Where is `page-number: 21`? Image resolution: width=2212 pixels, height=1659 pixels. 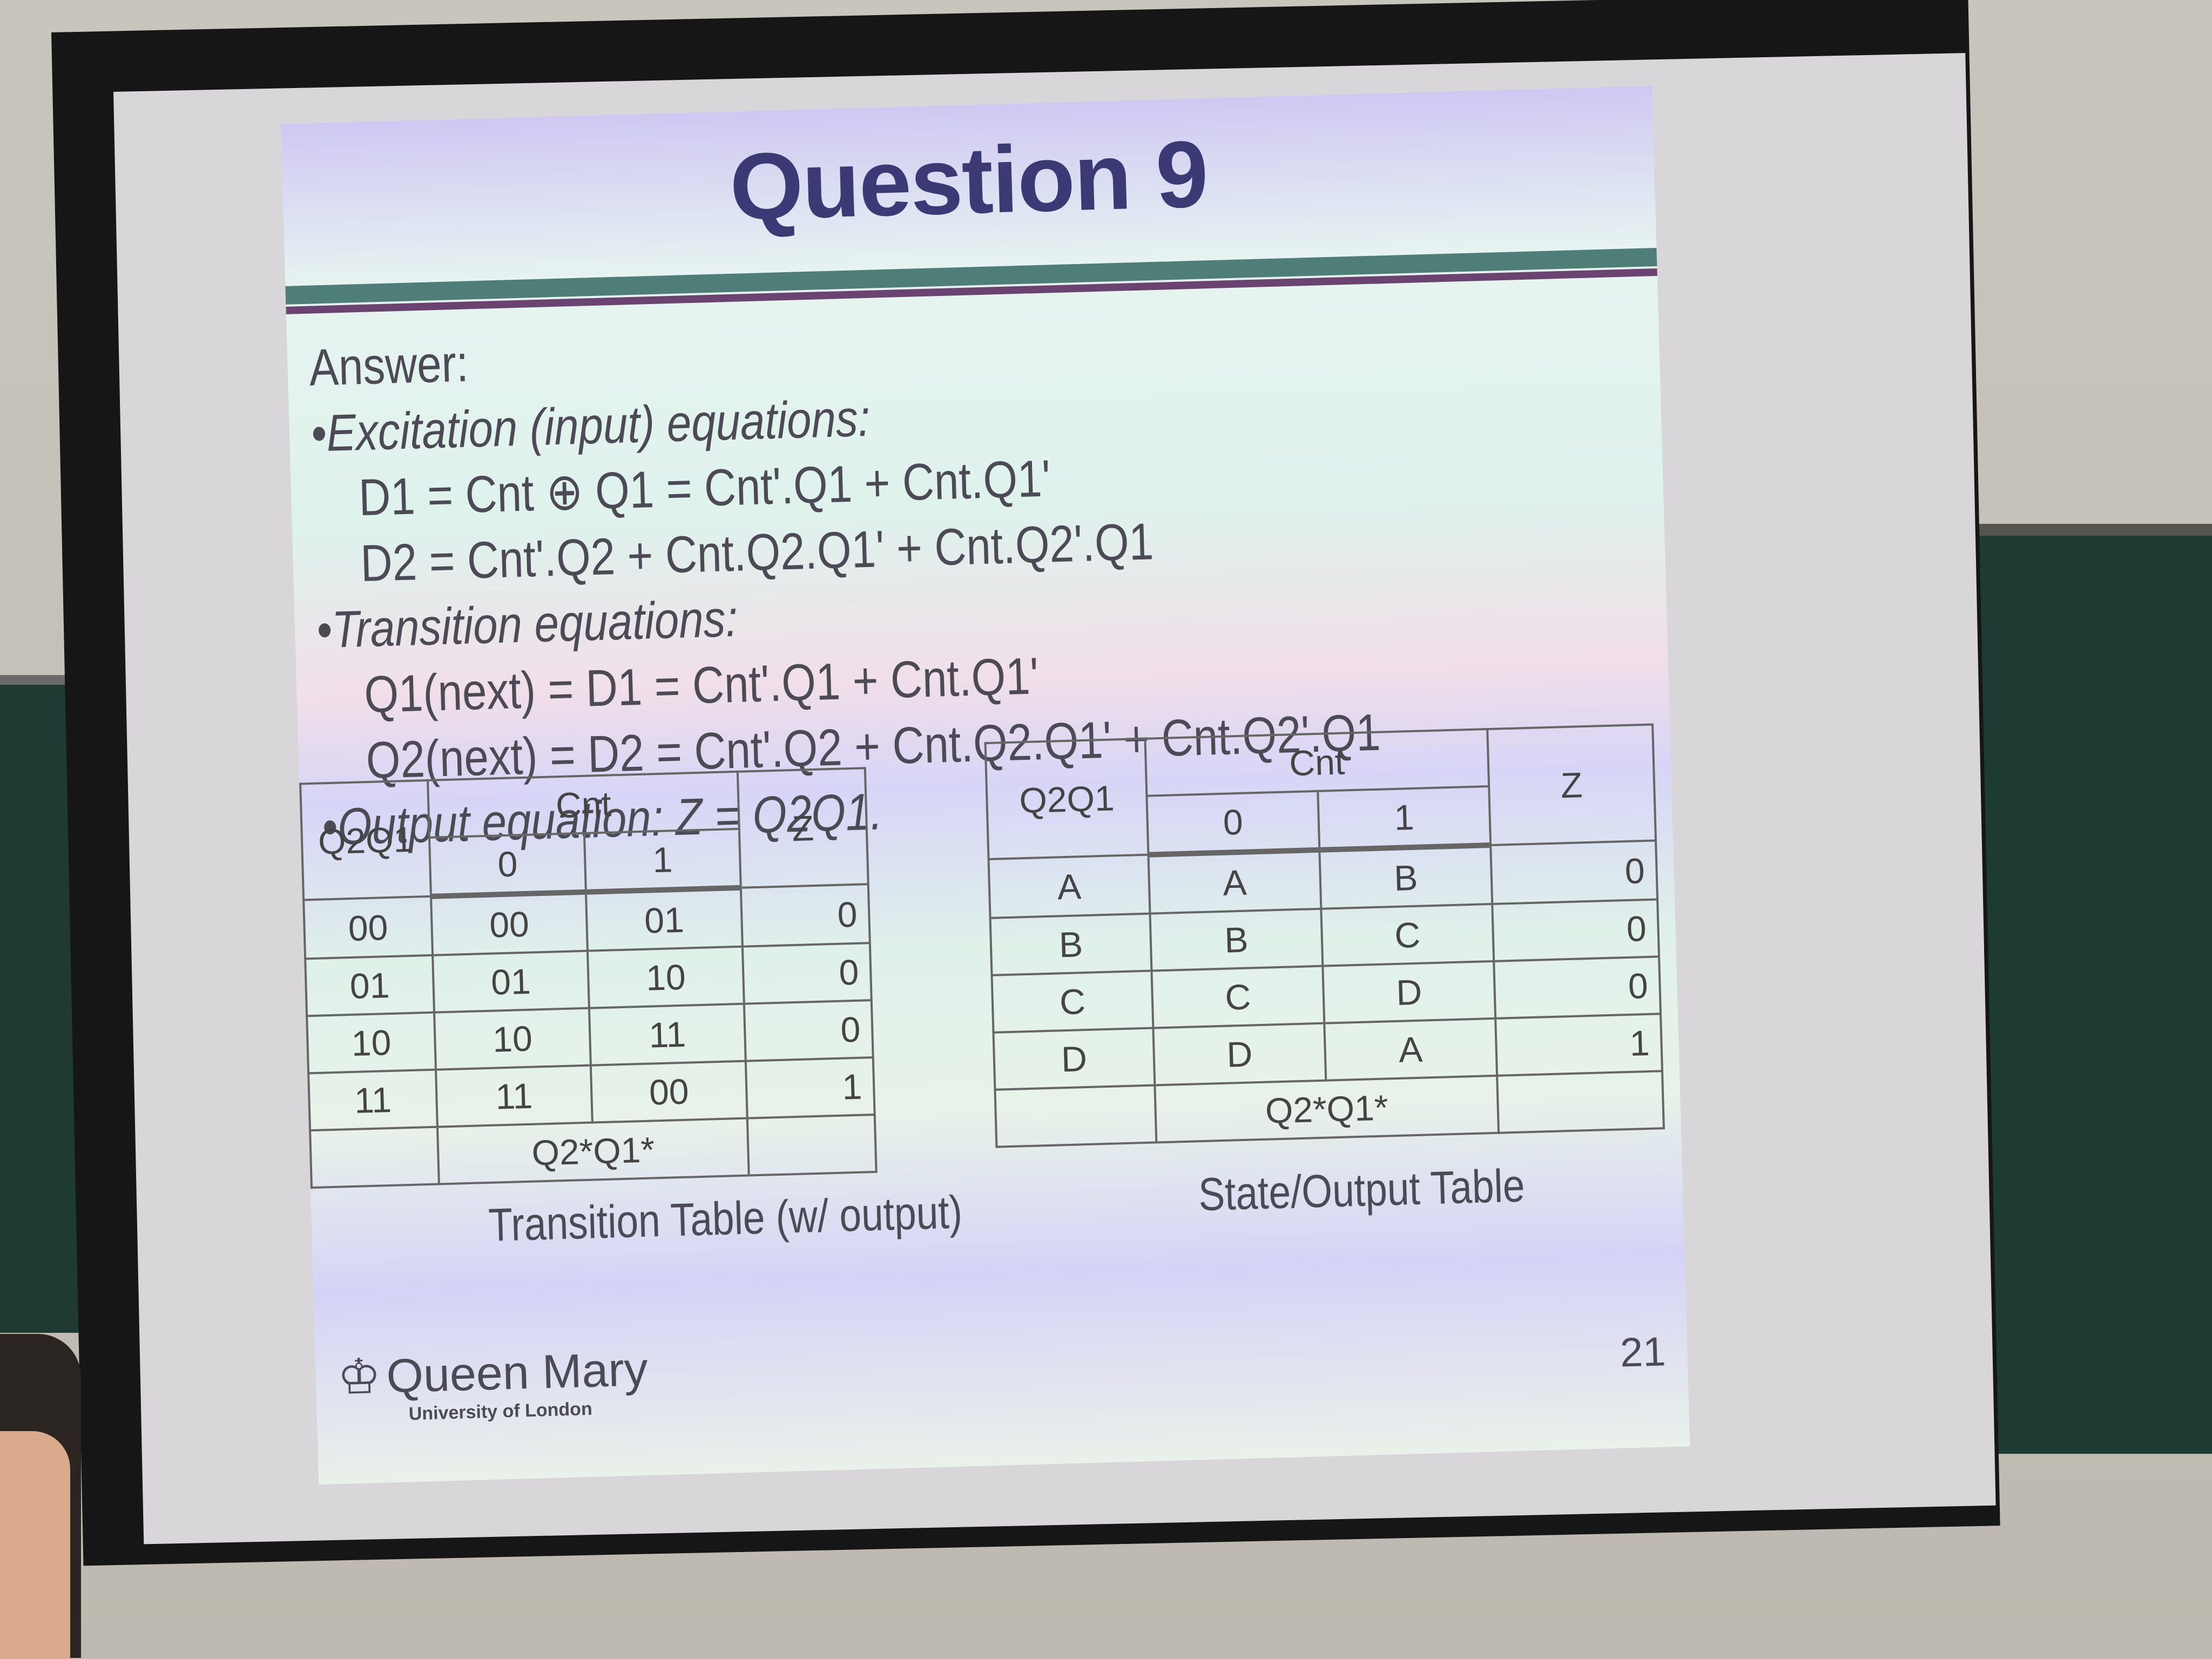 page-number: 21 is located at coordinates (1643, 1352).